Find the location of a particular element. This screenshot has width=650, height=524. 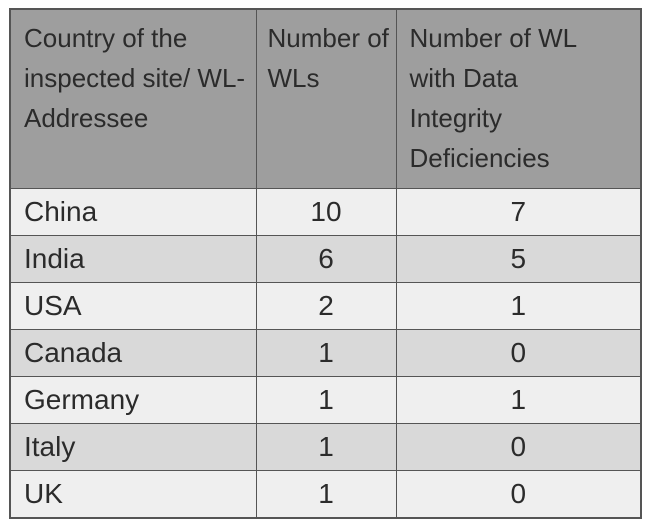

table-row: India 6 5 is located at coordinates (325, 259).